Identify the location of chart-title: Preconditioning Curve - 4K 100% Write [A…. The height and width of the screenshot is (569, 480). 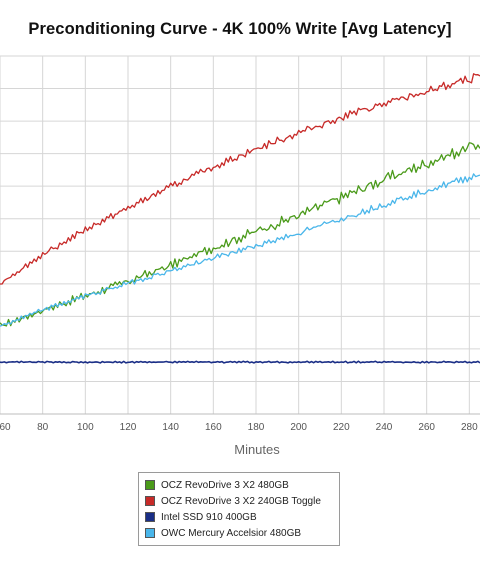
(240, 29).